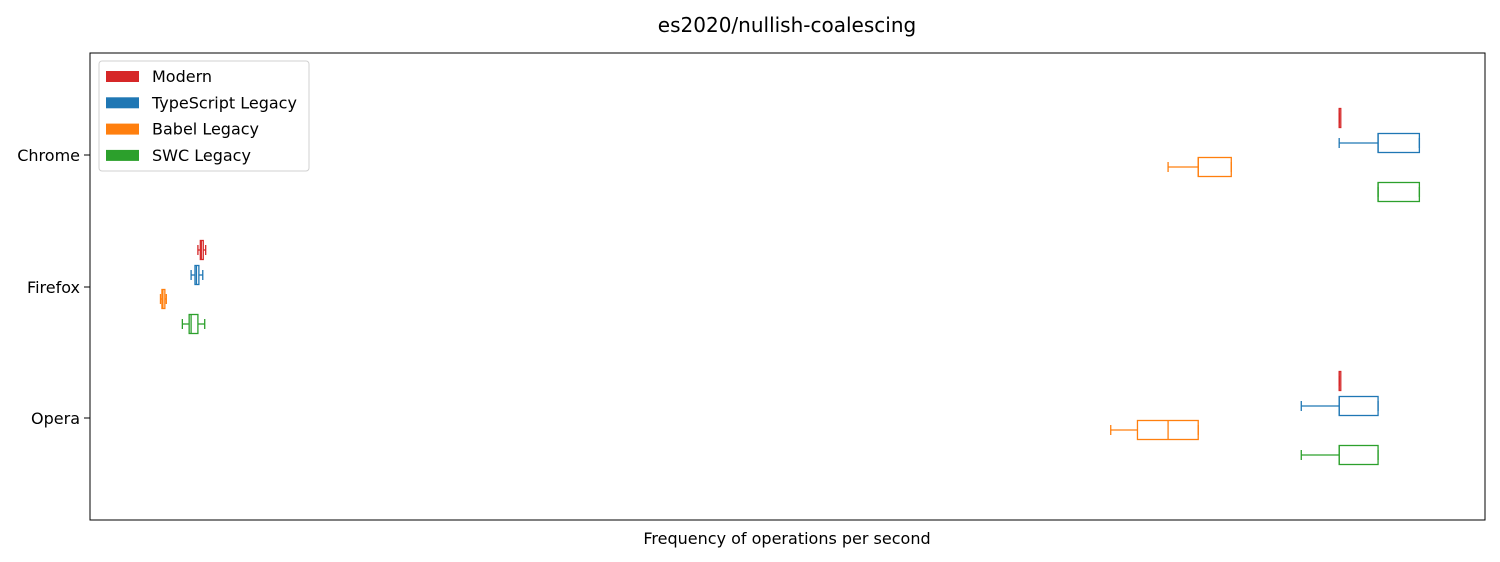 The width and height of the screenshot is (1500, 562). I want to click on y-tick-label-chrome: Chrome, so click(48, 155).